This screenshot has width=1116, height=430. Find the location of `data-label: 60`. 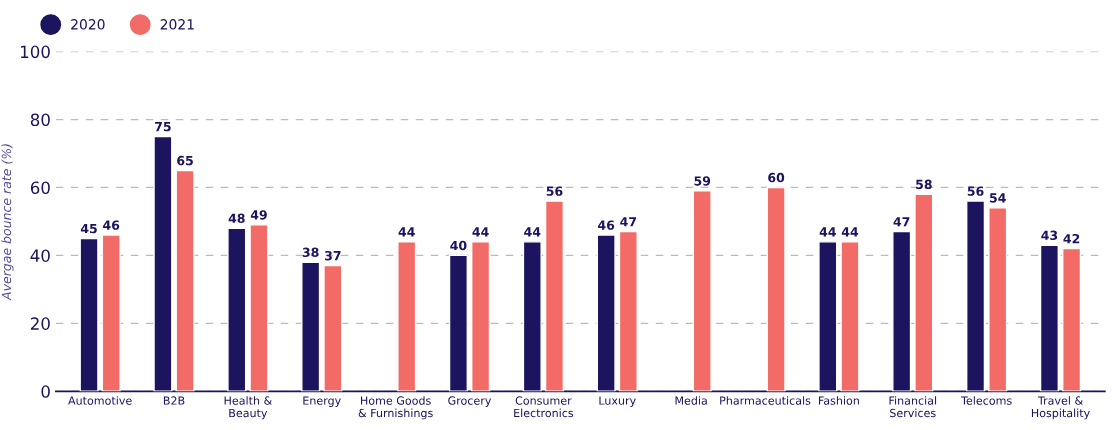

data-label: 60 is located at coordinates (776, 177).